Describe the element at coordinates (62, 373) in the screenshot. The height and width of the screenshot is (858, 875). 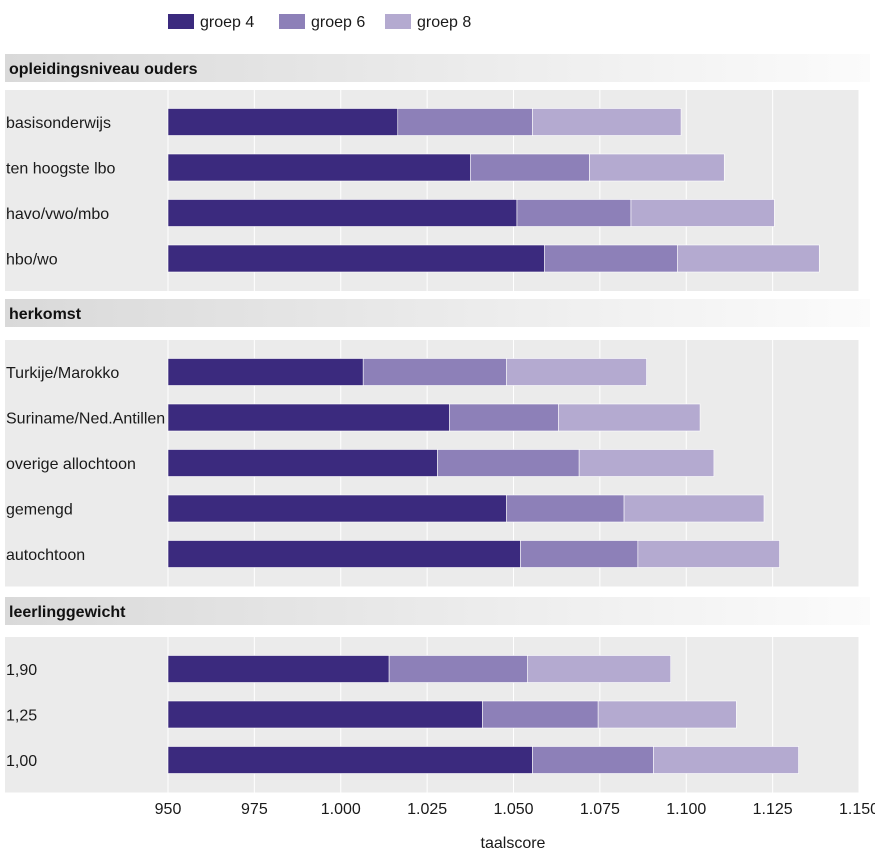
I see `category-label: Turkije/Marokko` at that location.